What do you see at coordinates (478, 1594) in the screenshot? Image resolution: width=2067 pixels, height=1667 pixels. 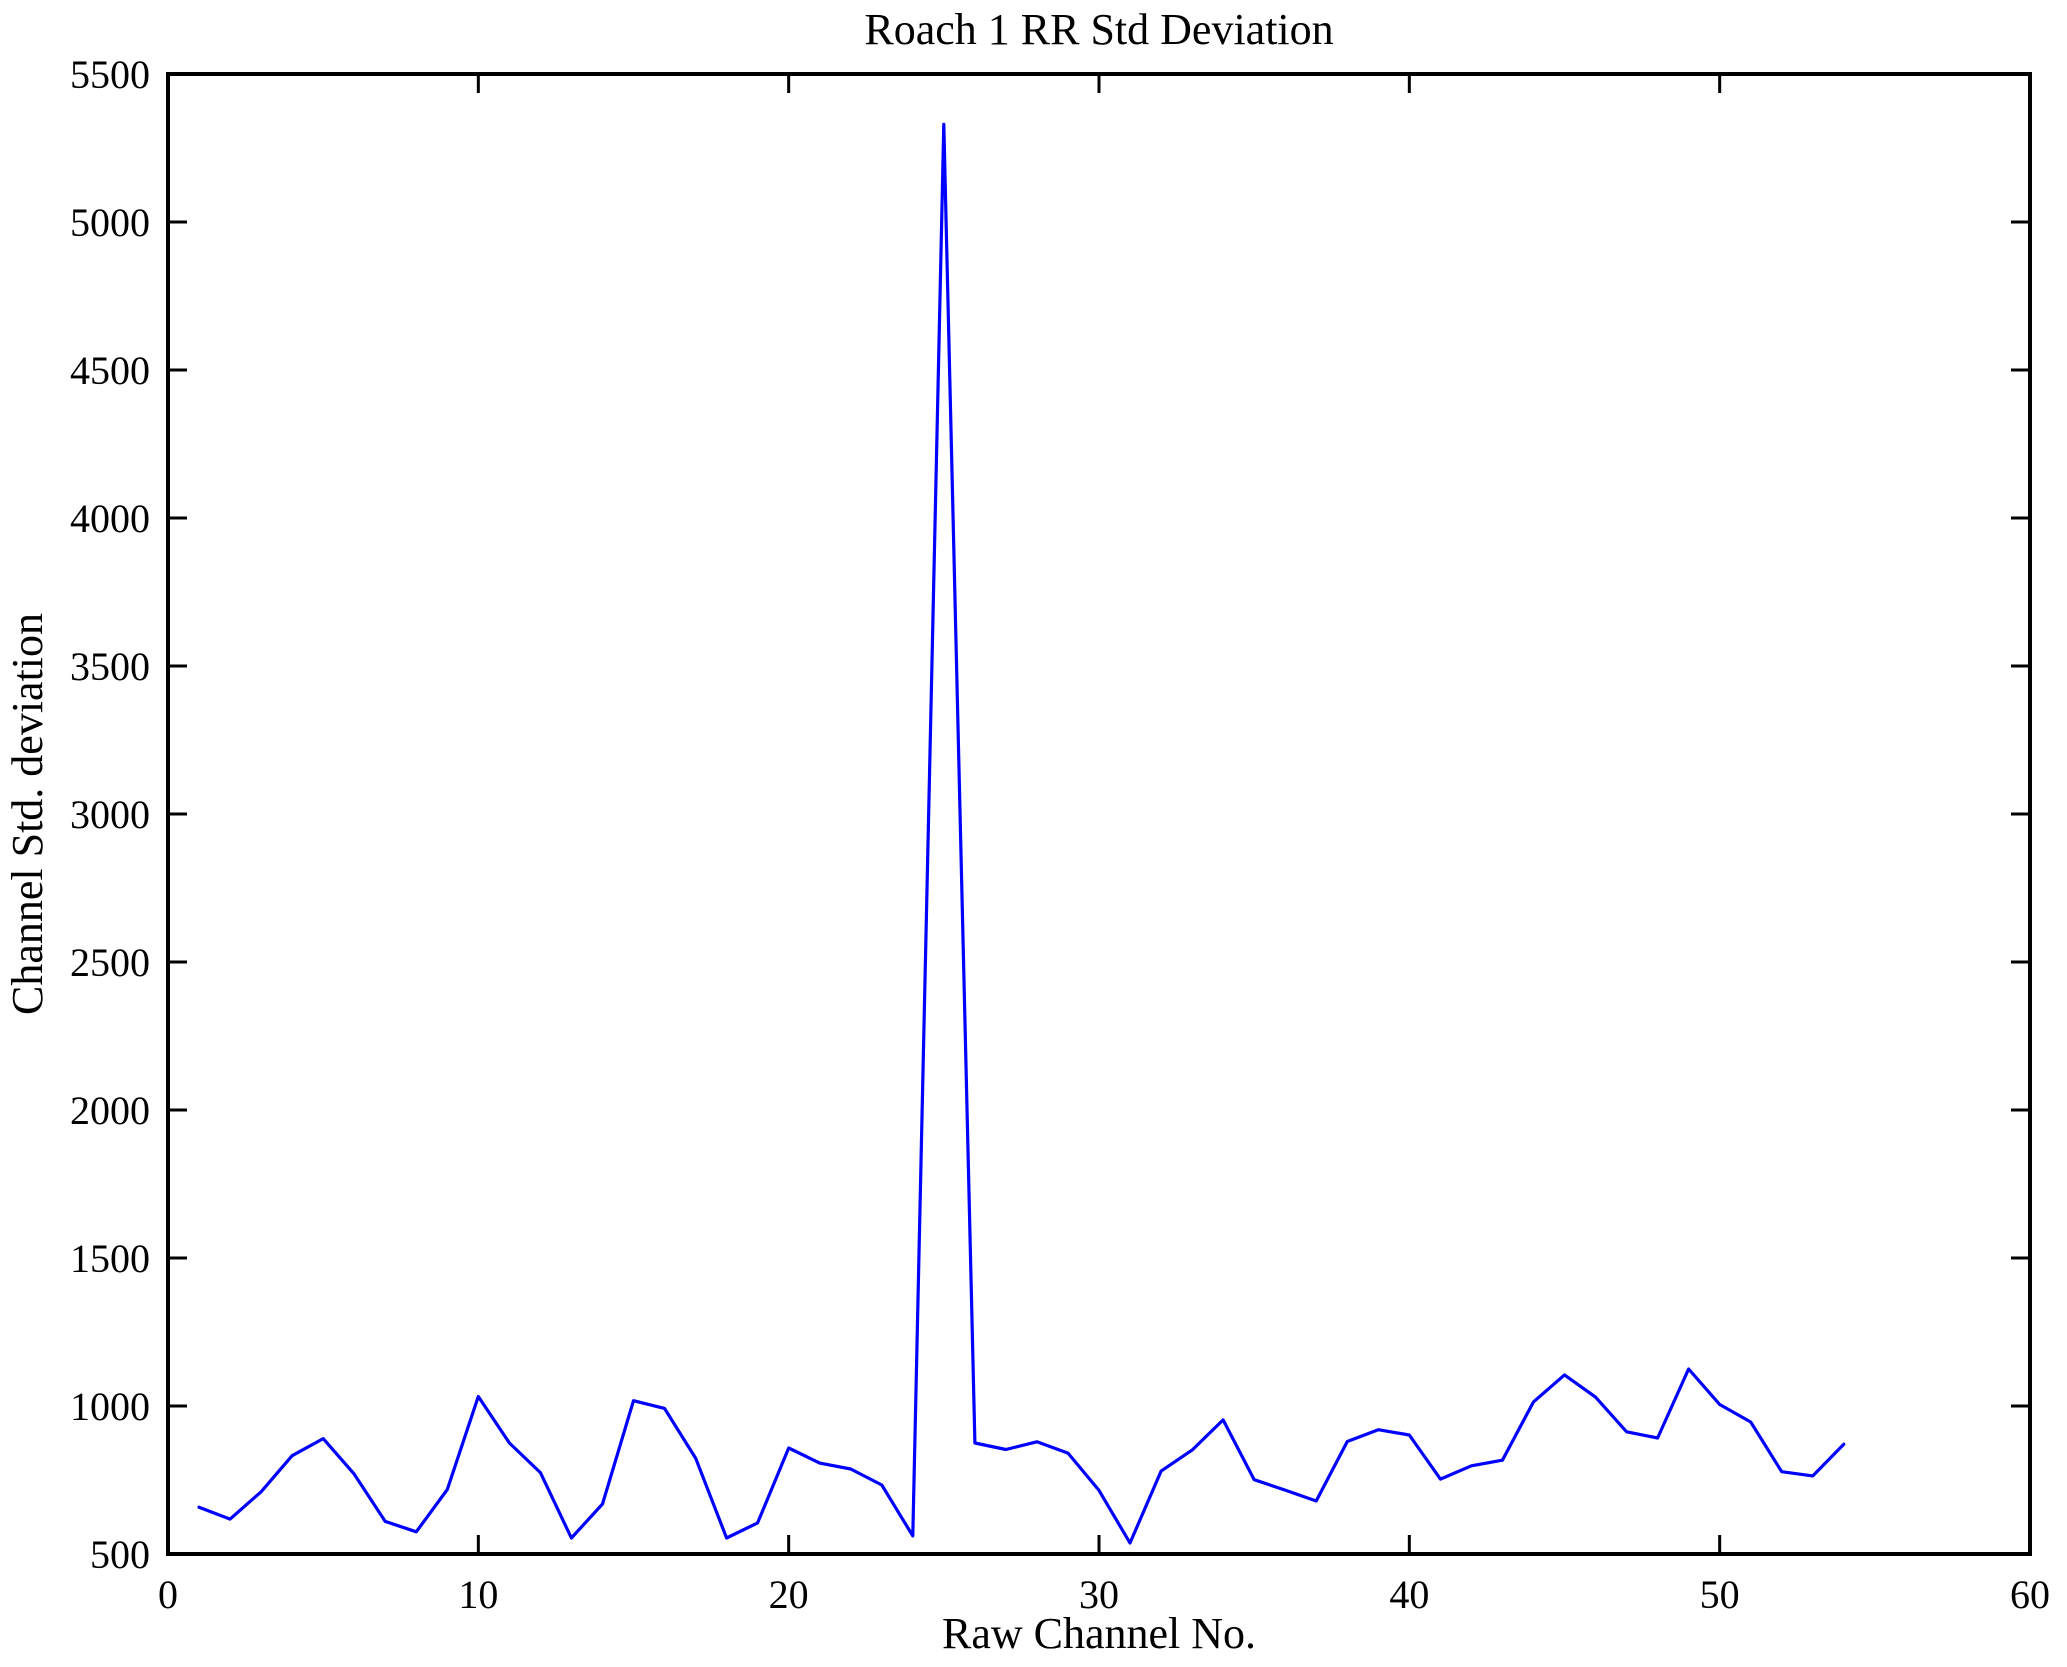 I see `x-tick-label: 10` at bounding box center [478, 1594].